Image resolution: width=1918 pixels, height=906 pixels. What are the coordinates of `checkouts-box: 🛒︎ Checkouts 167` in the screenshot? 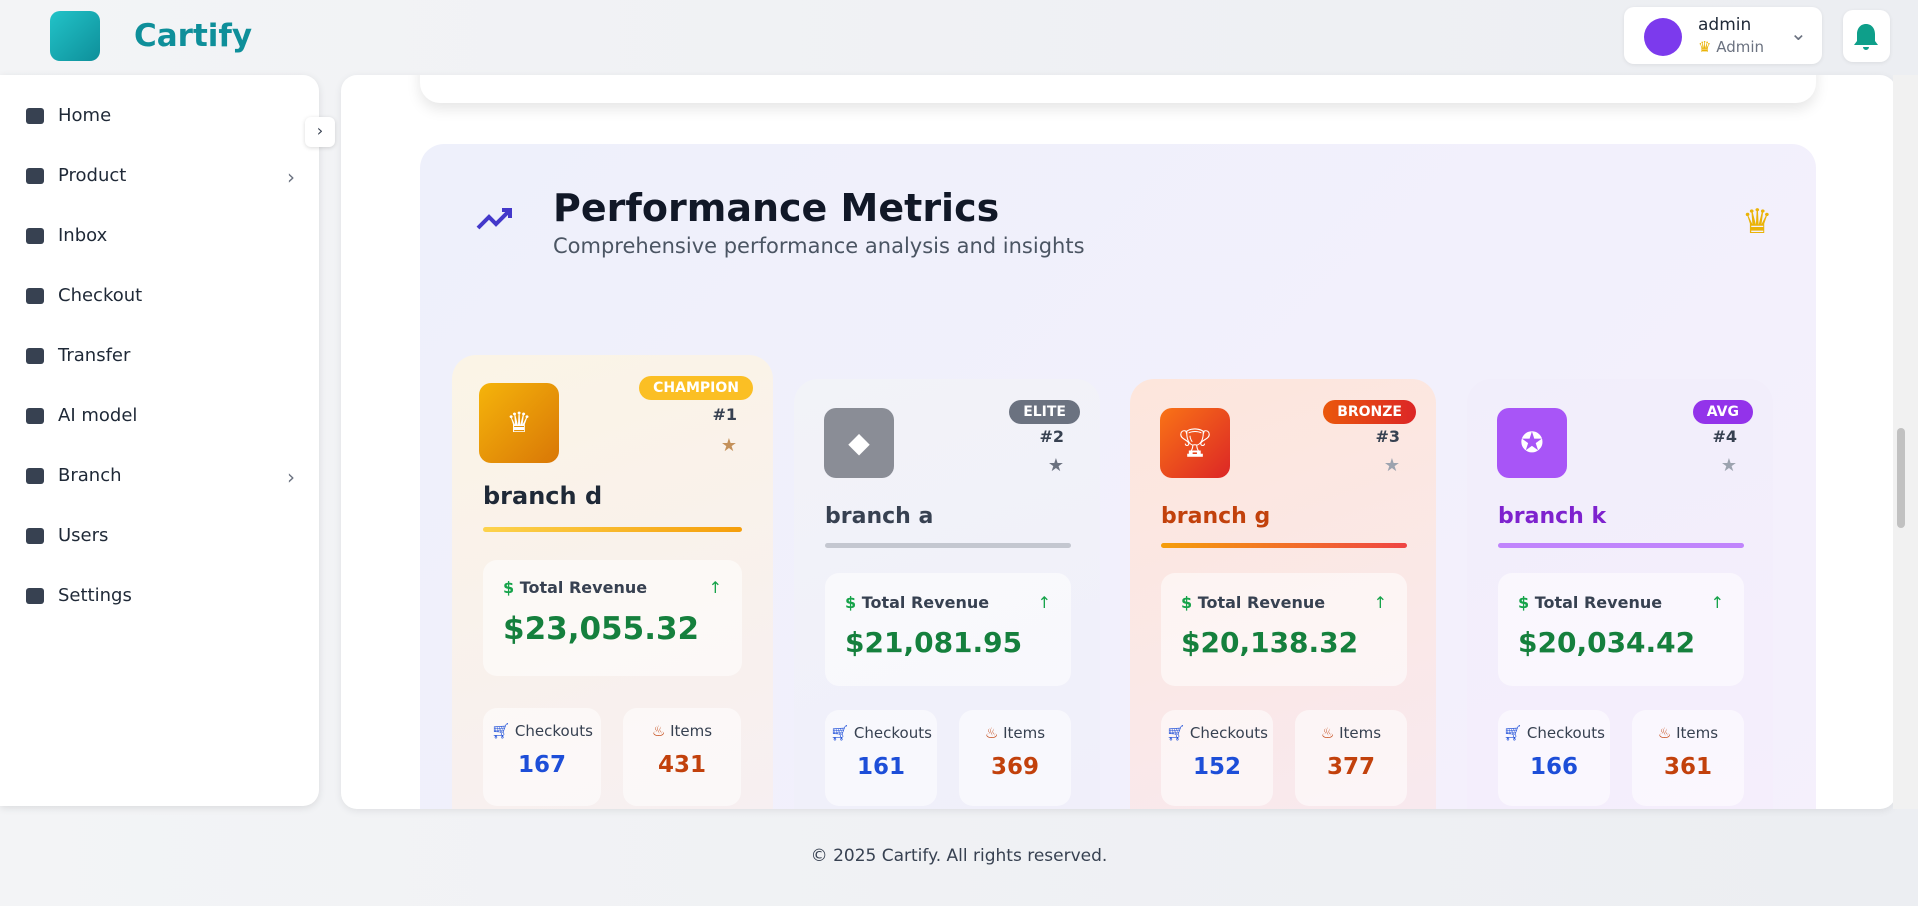 It's located at (542, 757).